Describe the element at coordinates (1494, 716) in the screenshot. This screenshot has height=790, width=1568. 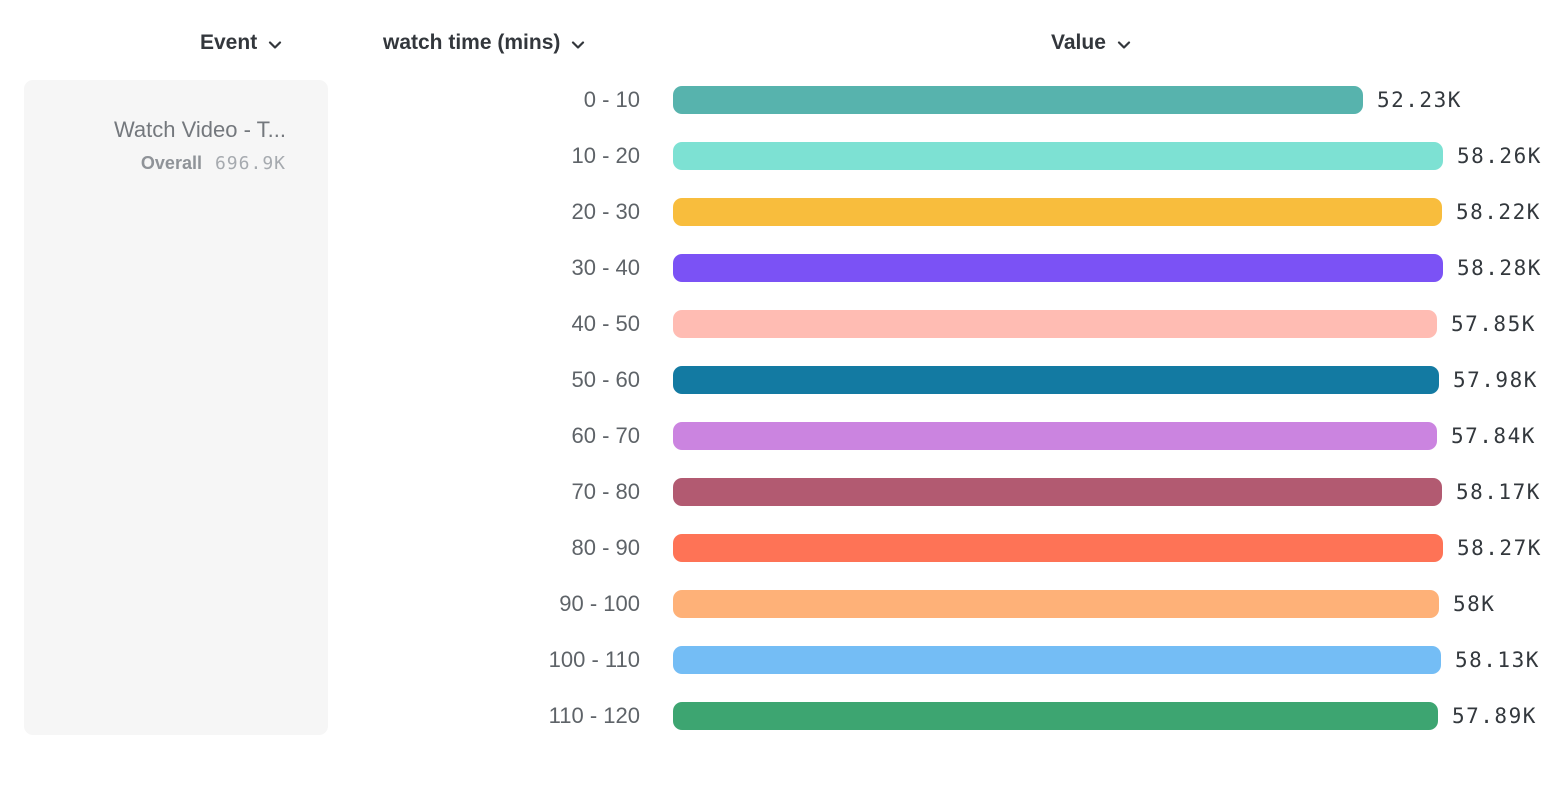
I see `value-label: 57.89K` at that location.